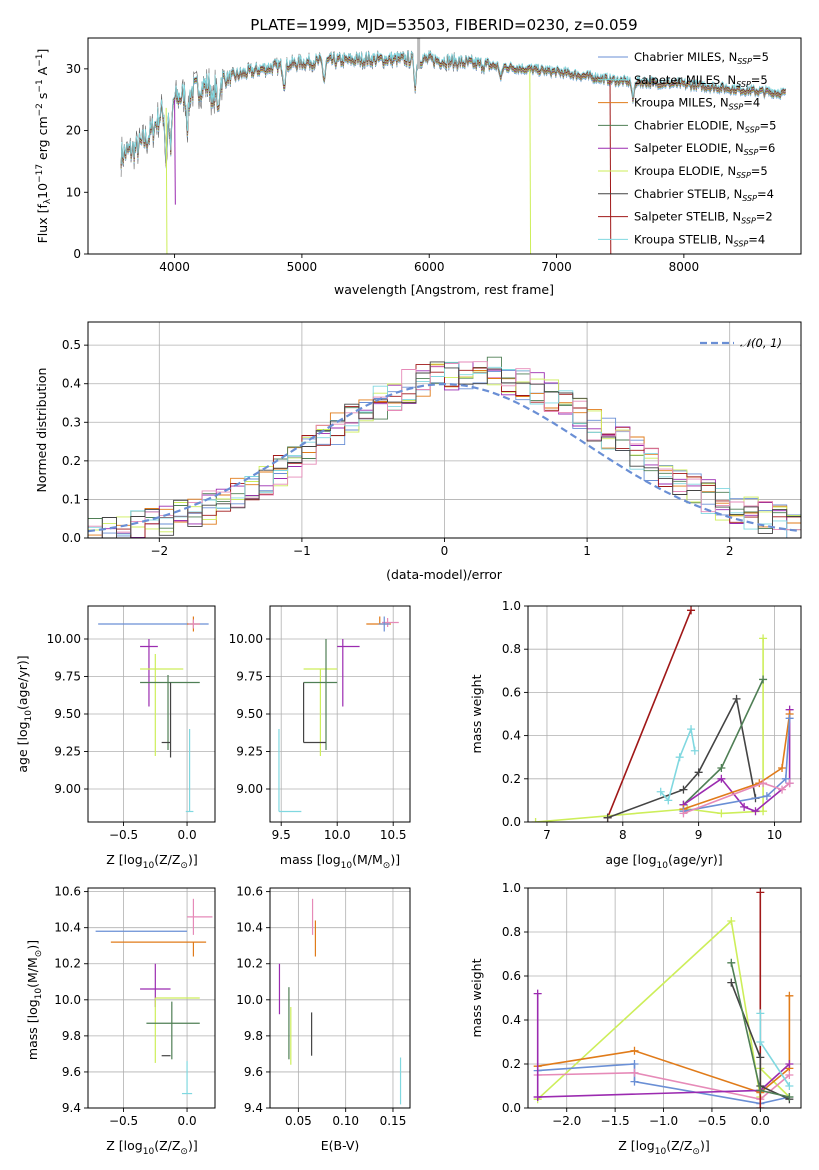  I want to click on x-tick-label: 10.0, so click(337, 835).